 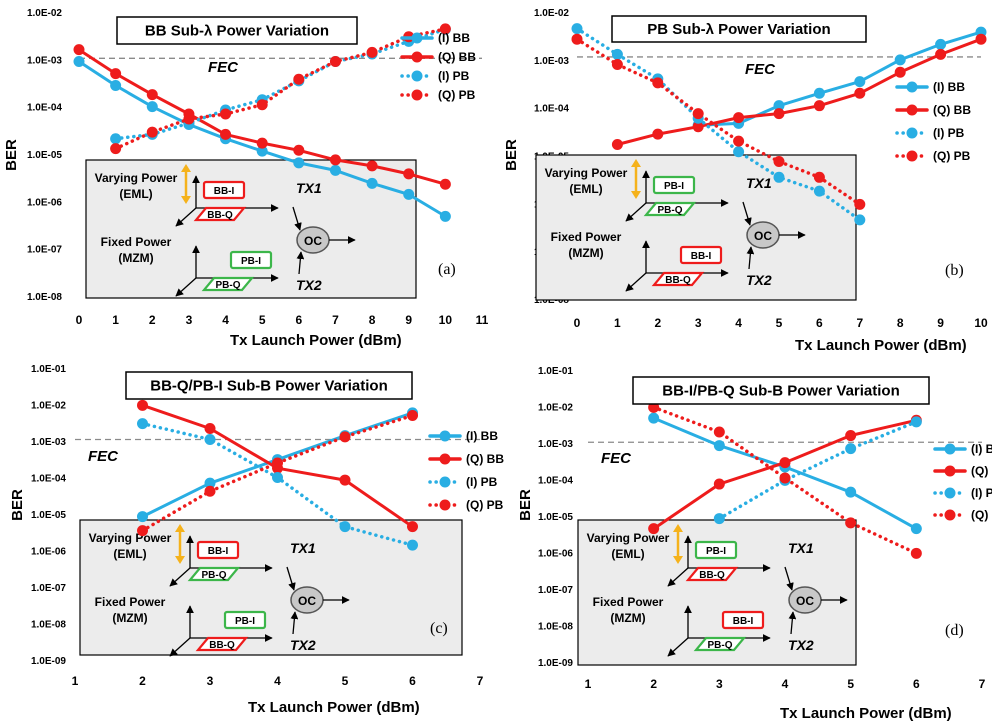 What do you see at coordinates (224, 191) in the screenshot?
I see `constellation-label: BB-I` at bounding box center [224, 191].